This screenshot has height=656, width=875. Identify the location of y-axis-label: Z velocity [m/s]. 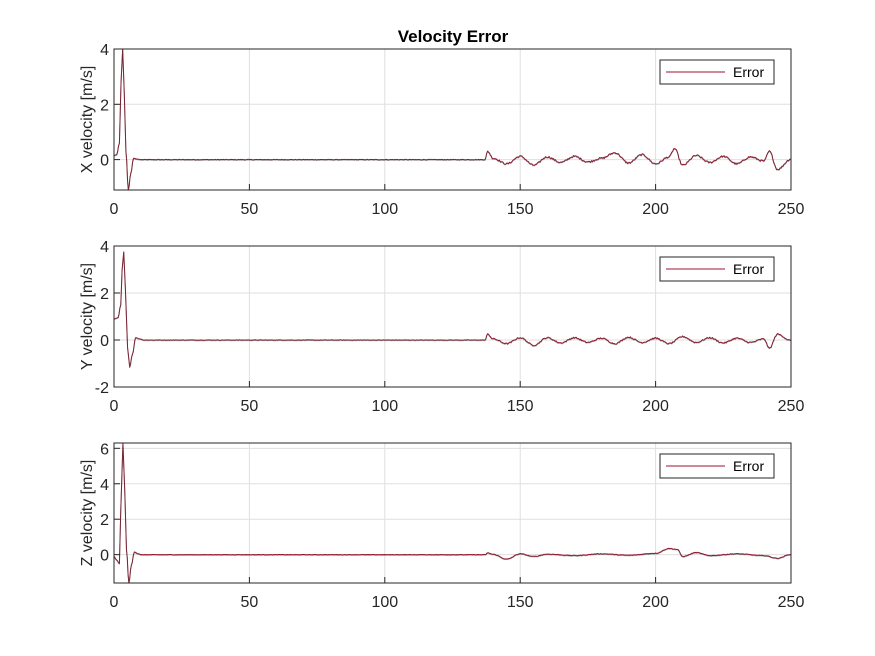
(87, 513).